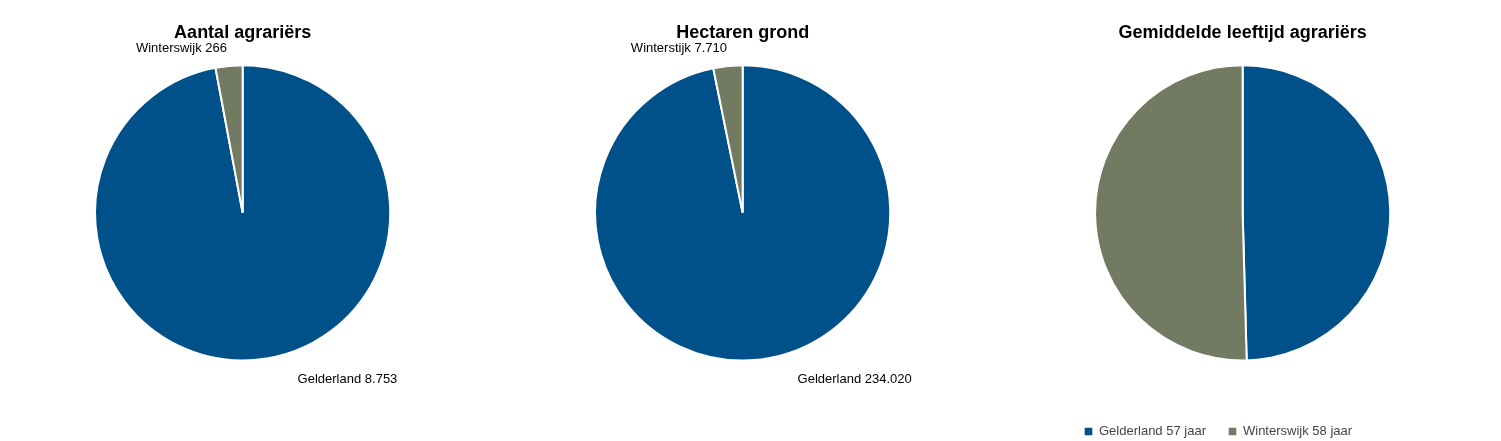 This screenshot has height=441, width=1501. I want to click on slice-label: Gelderland 8.753, so click(347, 378).